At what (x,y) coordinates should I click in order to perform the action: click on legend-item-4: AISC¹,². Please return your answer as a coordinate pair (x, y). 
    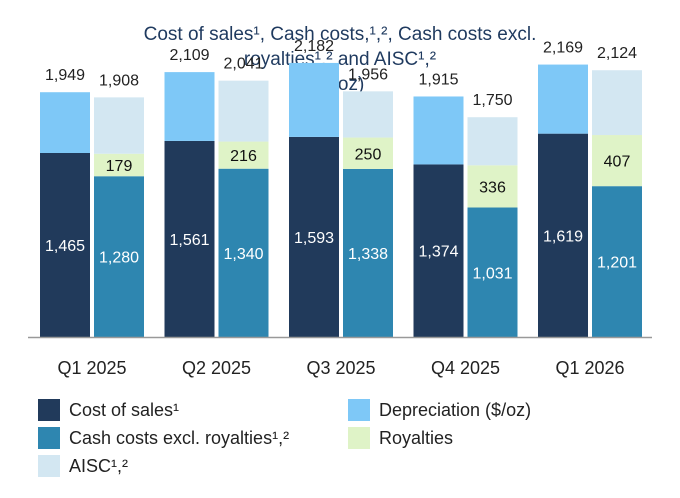
    Looking at the image, I should click on (83, 466).